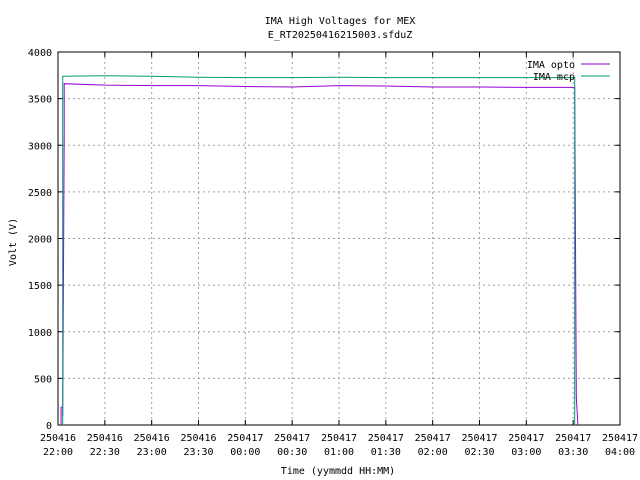 Image resolution: width=640 pixels, height=480 pixels. What do you see at coordinates (152, 452) in the screenshot?
I see `x-tick-label-time: 23:00` at bounding box center [152, 452].